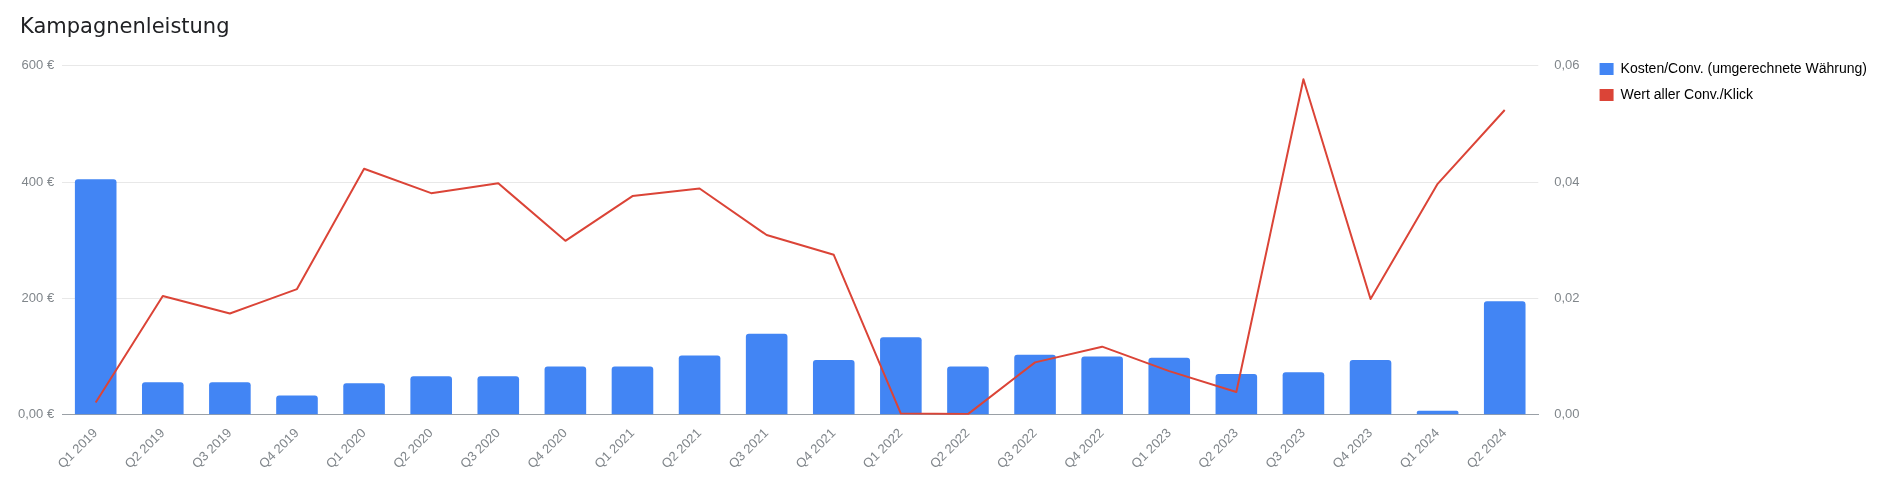  I want to click on y2-tick-label: 0,02, so click(1567, 297).